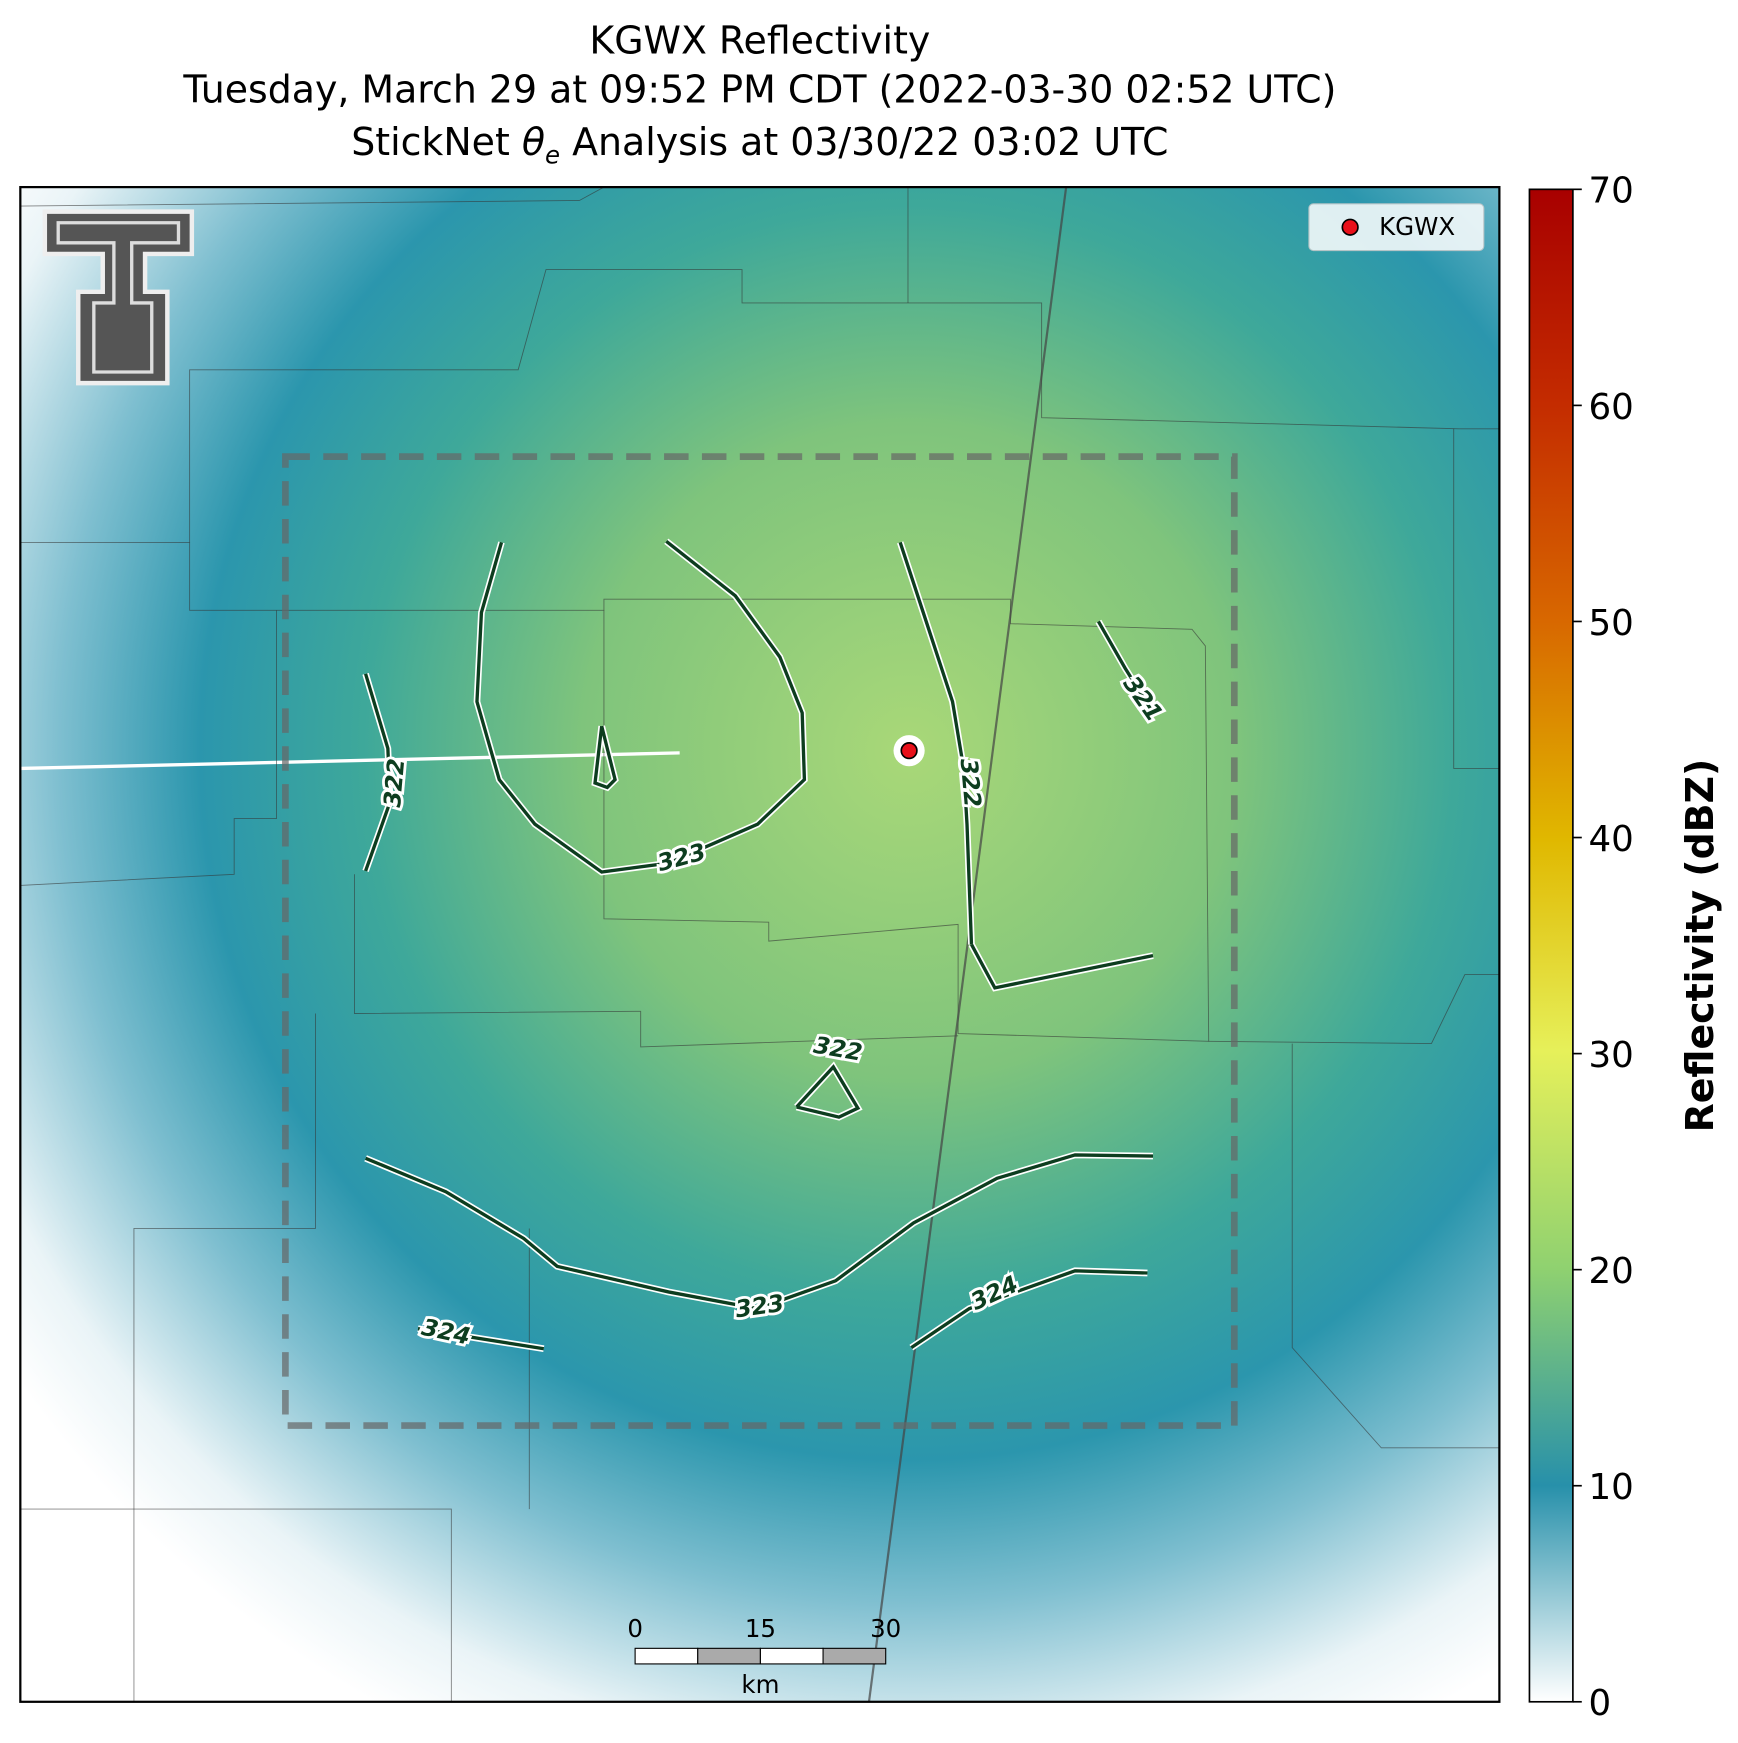 This screenshot has height=1743, width=1738. I want to click on colorbar, so click(1551, 945).